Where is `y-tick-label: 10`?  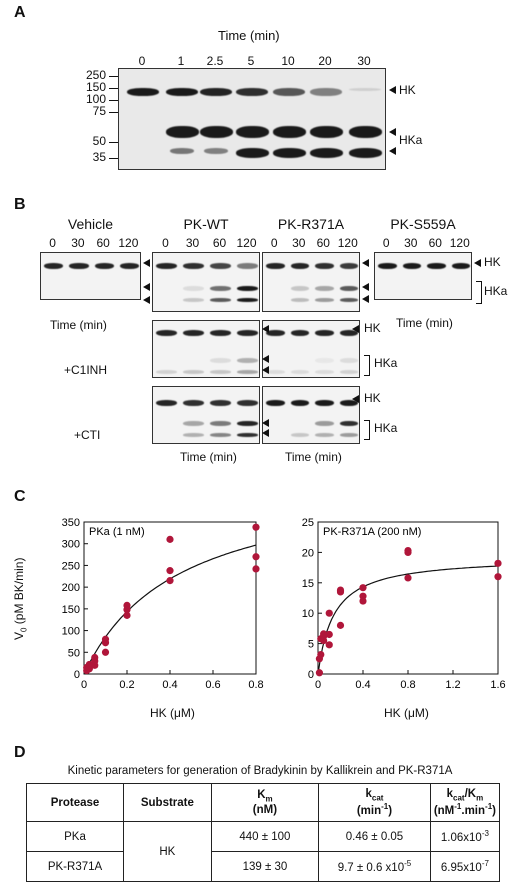 y-tick-label: 10 is located at coordinates (308, 614).